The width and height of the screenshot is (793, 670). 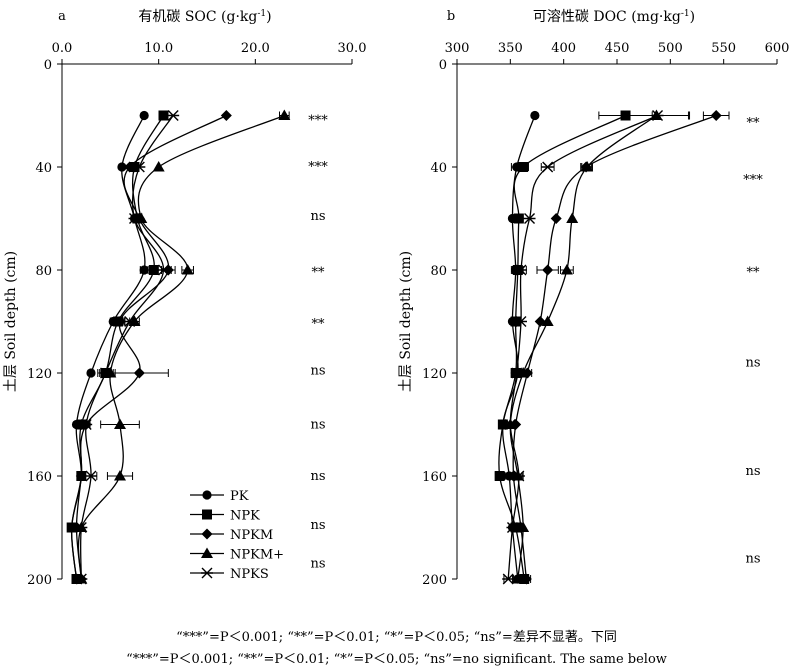 What do you see at coordinates (251, 535) in the screenshot?
I see `legend-label: NPKM` at bounding box center [251, 535].